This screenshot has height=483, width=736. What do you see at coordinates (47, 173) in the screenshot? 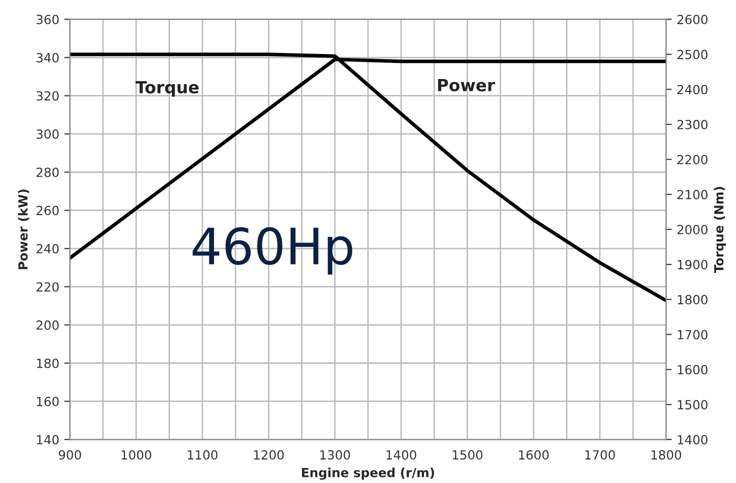
I see `y-tick-label: 280` at bounding box center [47, 173].